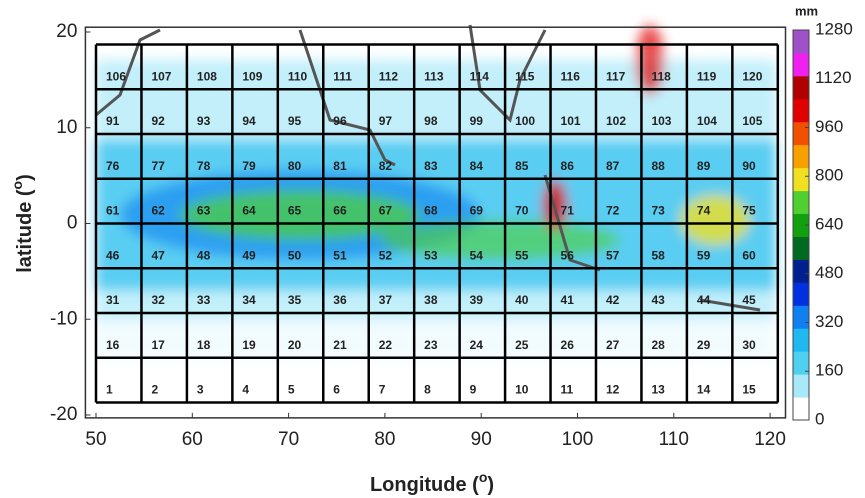 The height and width of the screenshot is (498, 865). Describe the element at coordinates (431, 121) in the screenshot. I see `cell-label: 98` at that location.